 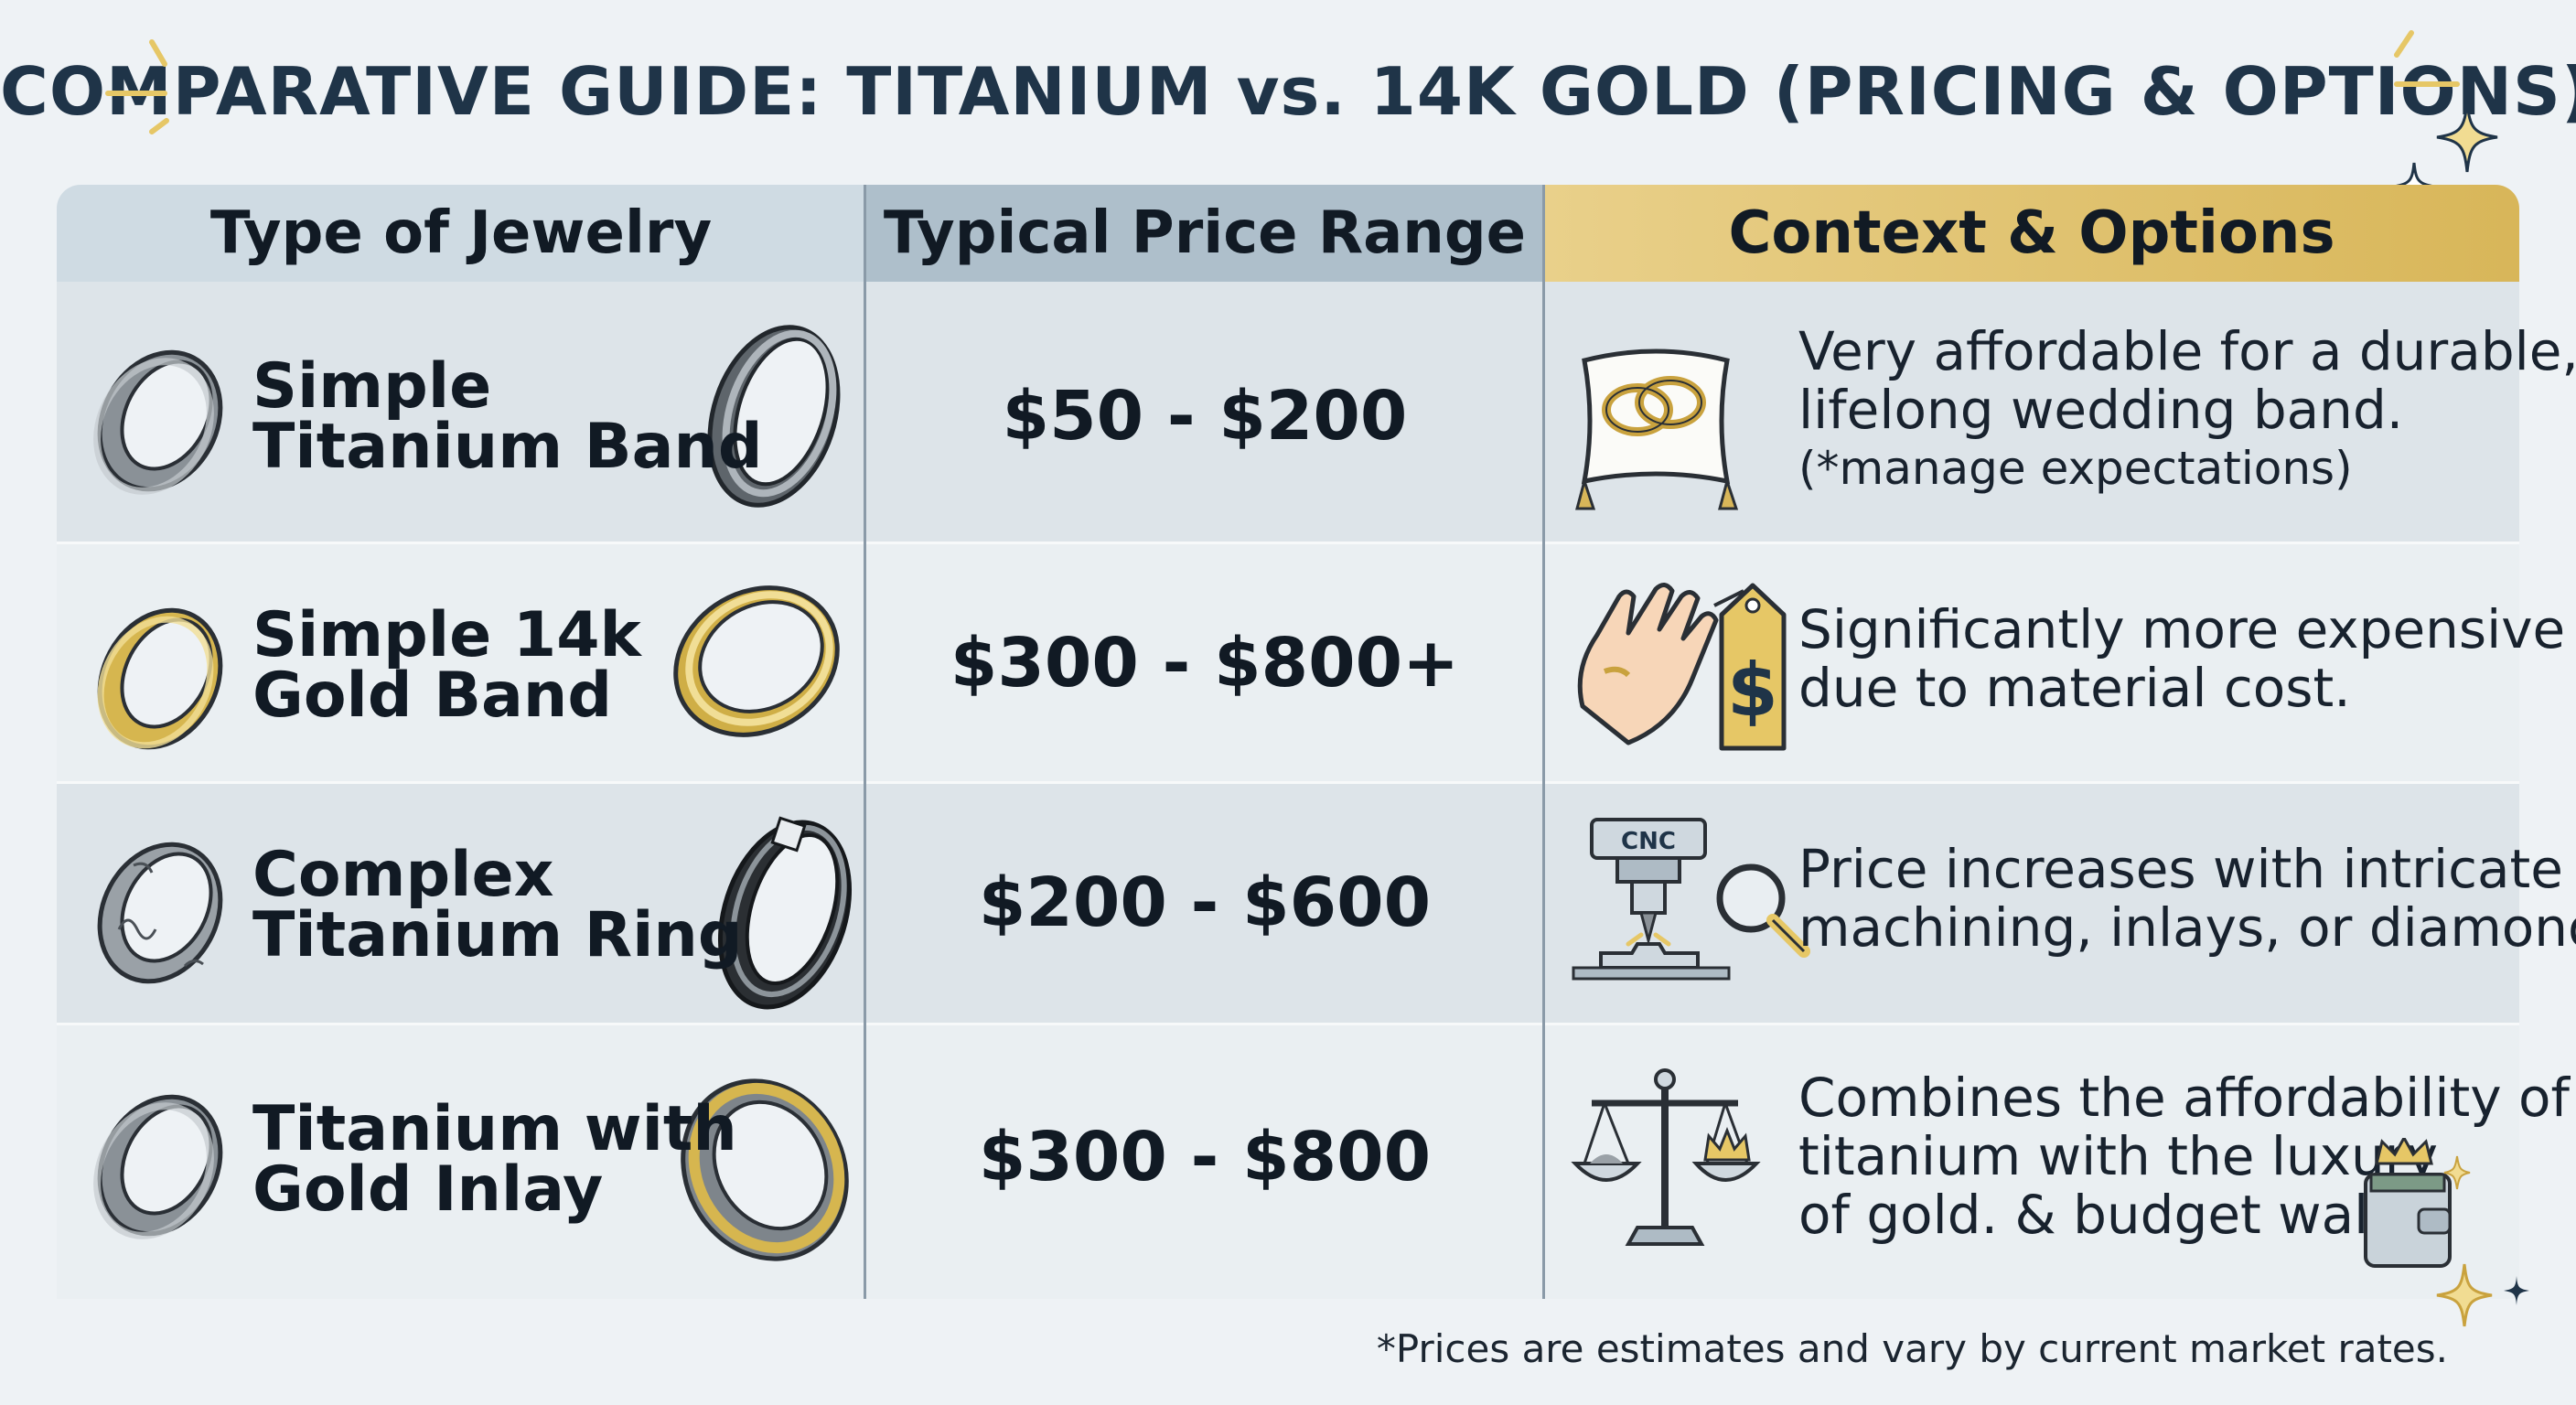 I want to click on engraved-titanium-ring-icon, so click(x=160, y=913).